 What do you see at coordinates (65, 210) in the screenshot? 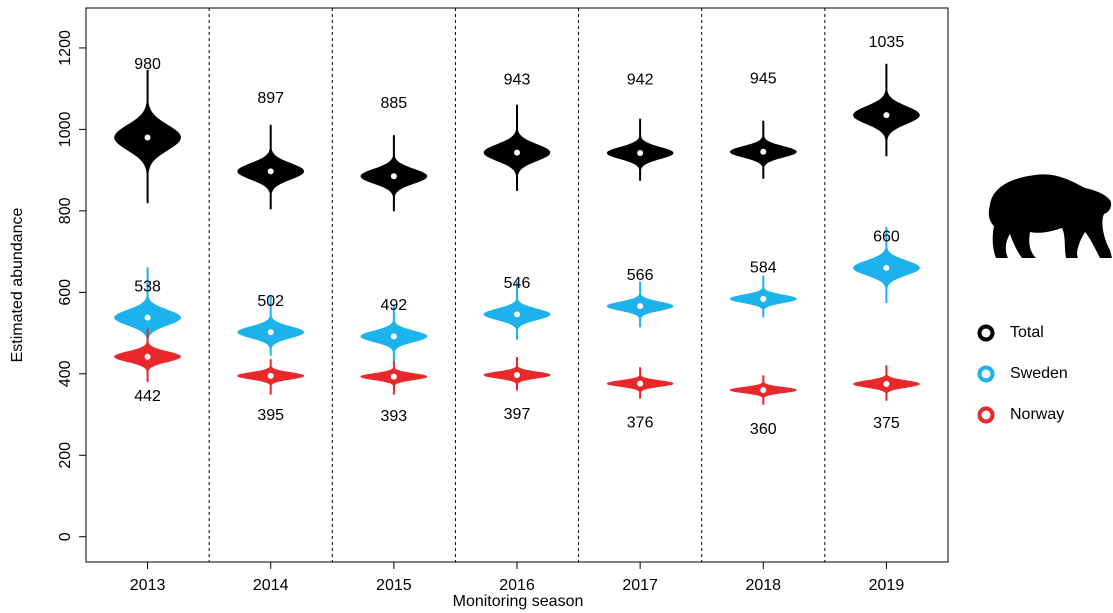
I see `y-tick-label: 800` at bounding box center [65, 210].